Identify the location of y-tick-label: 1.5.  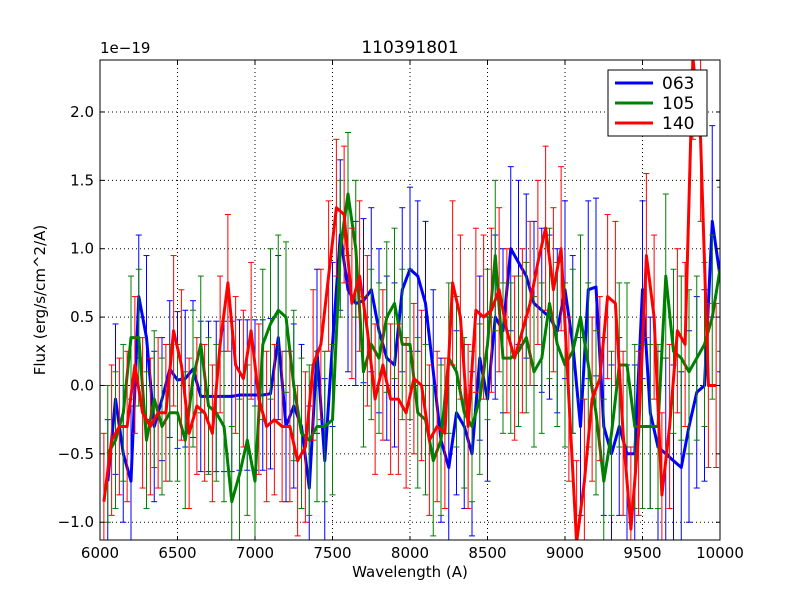
(82, 180).